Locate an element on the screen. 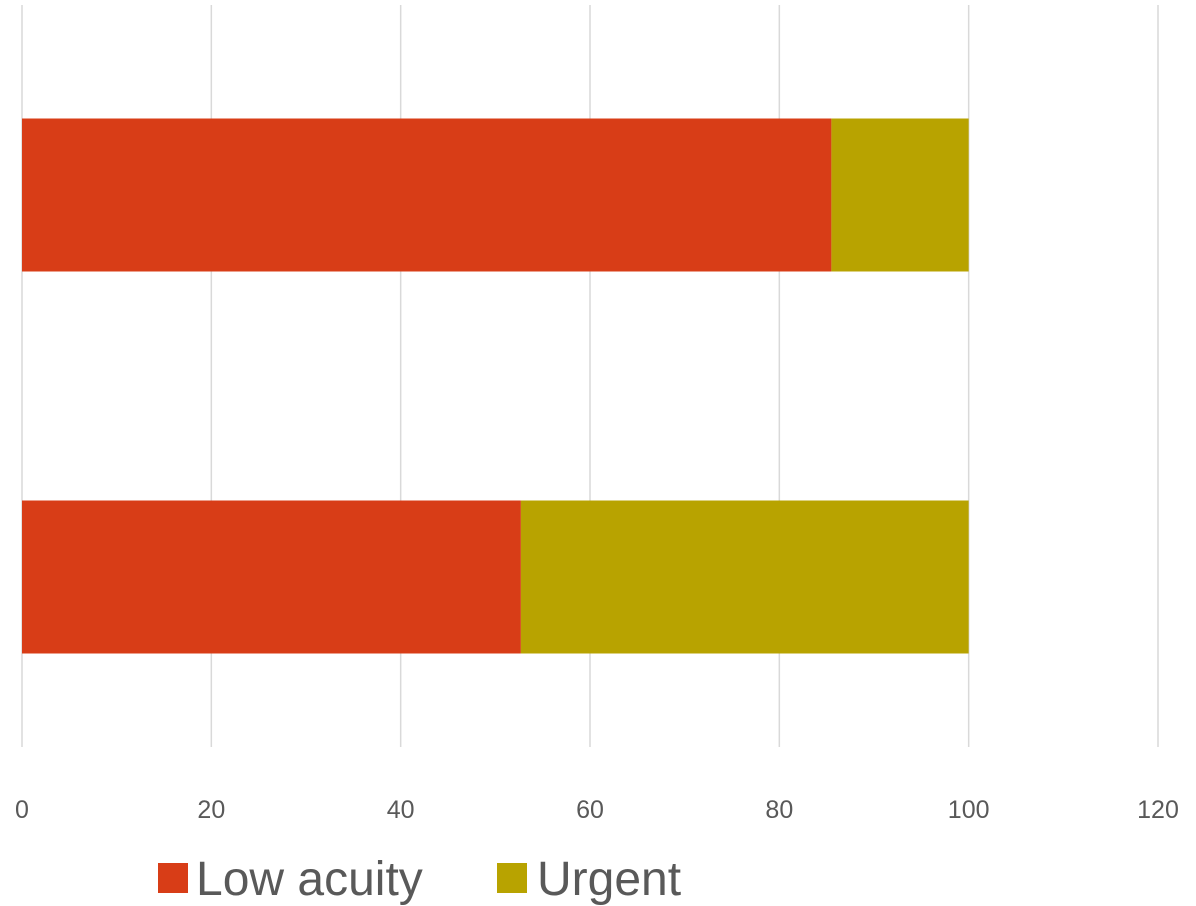 This screenshot has width=1196, height=906. legend: Low acuity Urgent is located at coordinates (419, 879).